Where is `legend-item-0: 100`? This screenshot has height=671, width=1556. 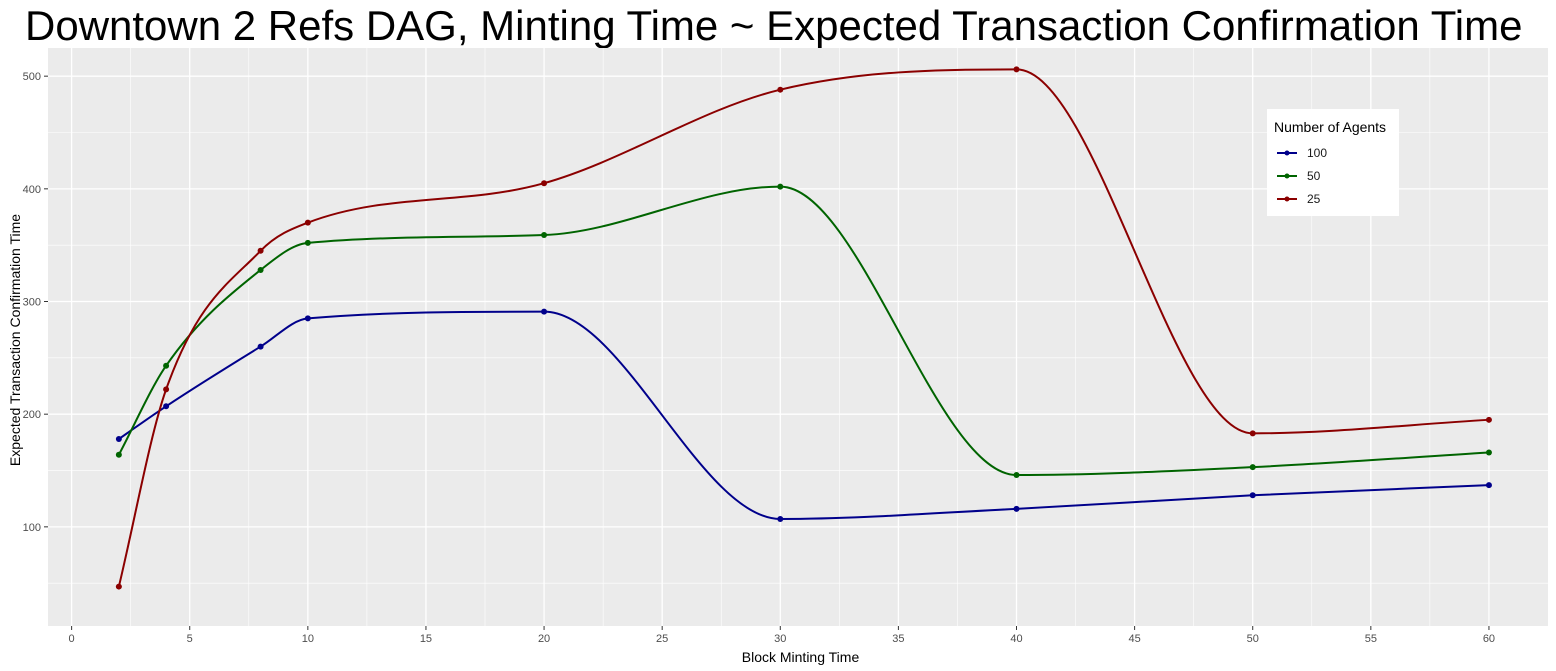
legend-item-0: 100 is located at coordinates (1335, 153).